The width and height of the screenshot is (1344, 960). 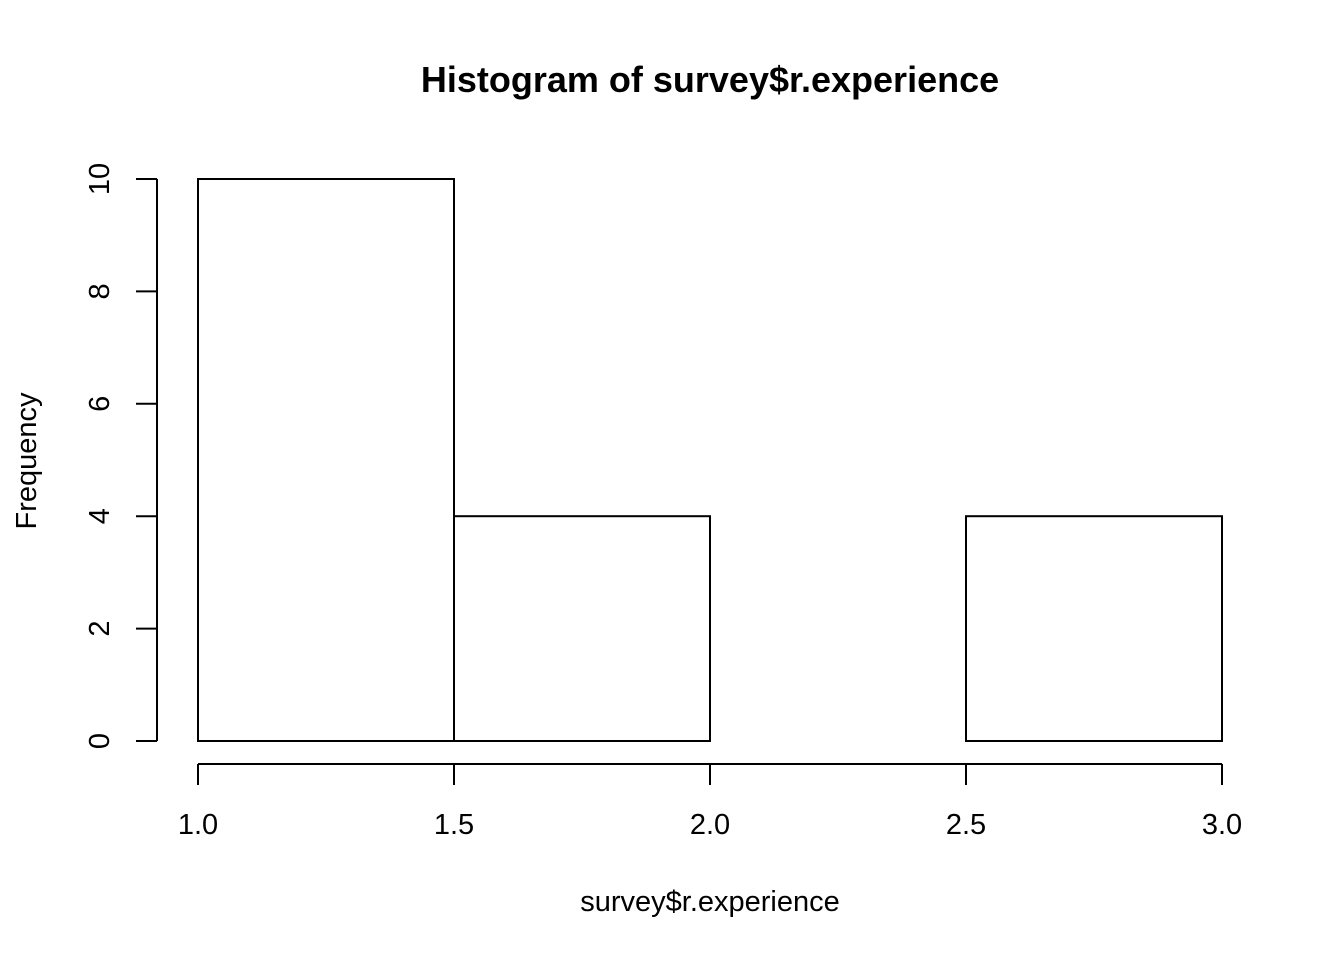 I want to click on y-tick-label: 6, so click(x=100, y=404).